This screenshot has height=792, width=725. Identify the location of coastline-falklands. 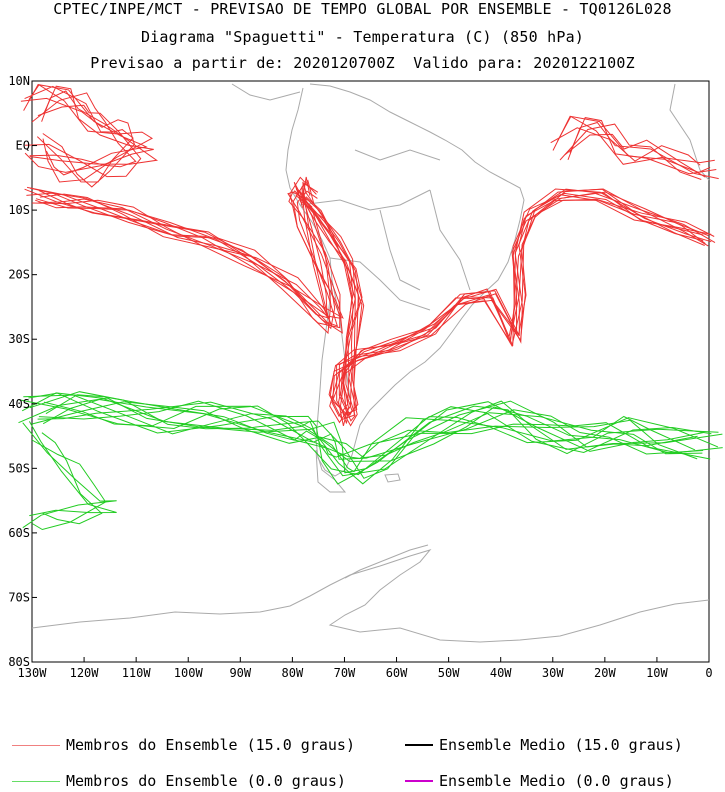
(392, 478).